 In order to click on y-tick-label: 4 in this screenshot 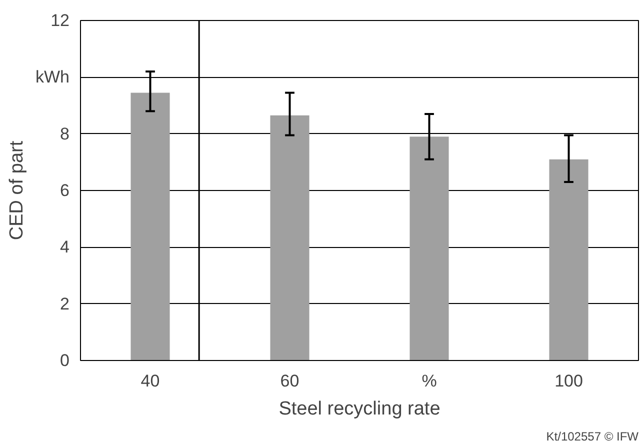, I will do `click(65, 247)`.